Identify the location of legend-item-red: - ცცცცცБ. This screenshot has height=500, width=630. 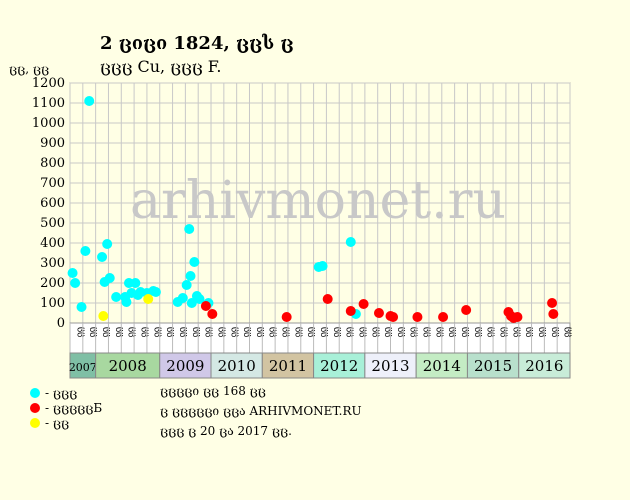
(66, 408).